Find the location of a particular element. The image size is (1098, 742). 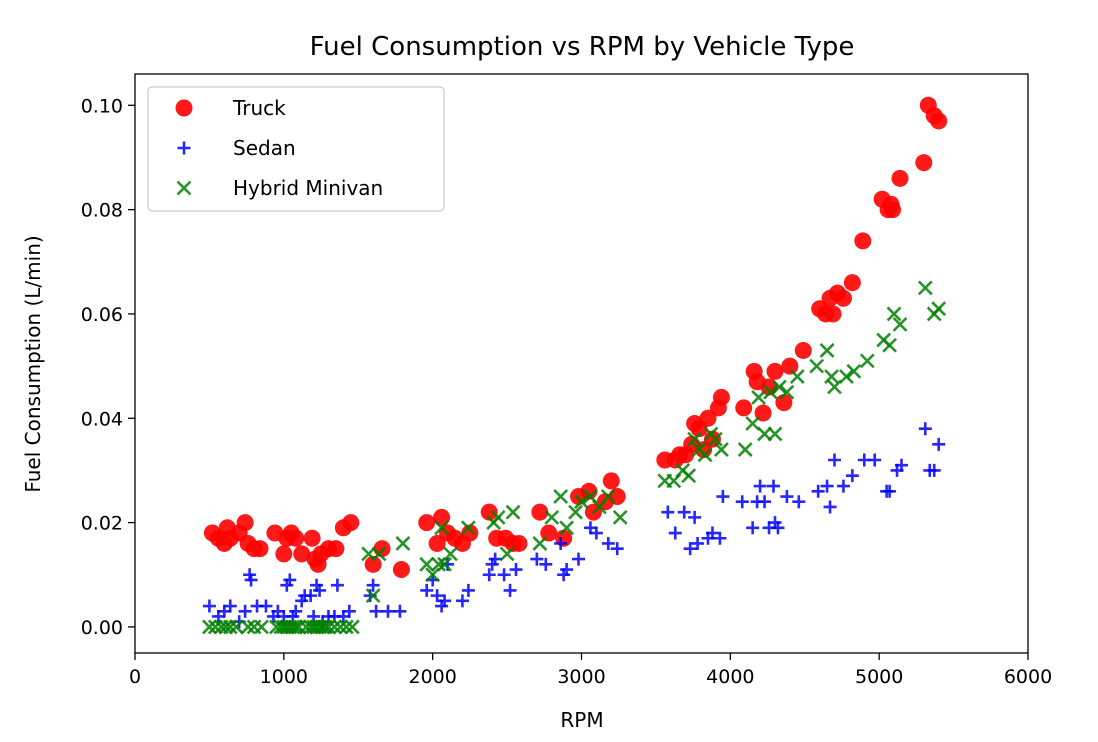

x-axis-label: RPM is located at coordinates (581, 720).